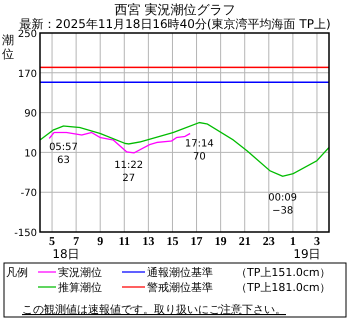  What do you see at coordinates (148, 241) in the screenshot?
I see `x-tick-label: 13` at bounding box center [148, 241].